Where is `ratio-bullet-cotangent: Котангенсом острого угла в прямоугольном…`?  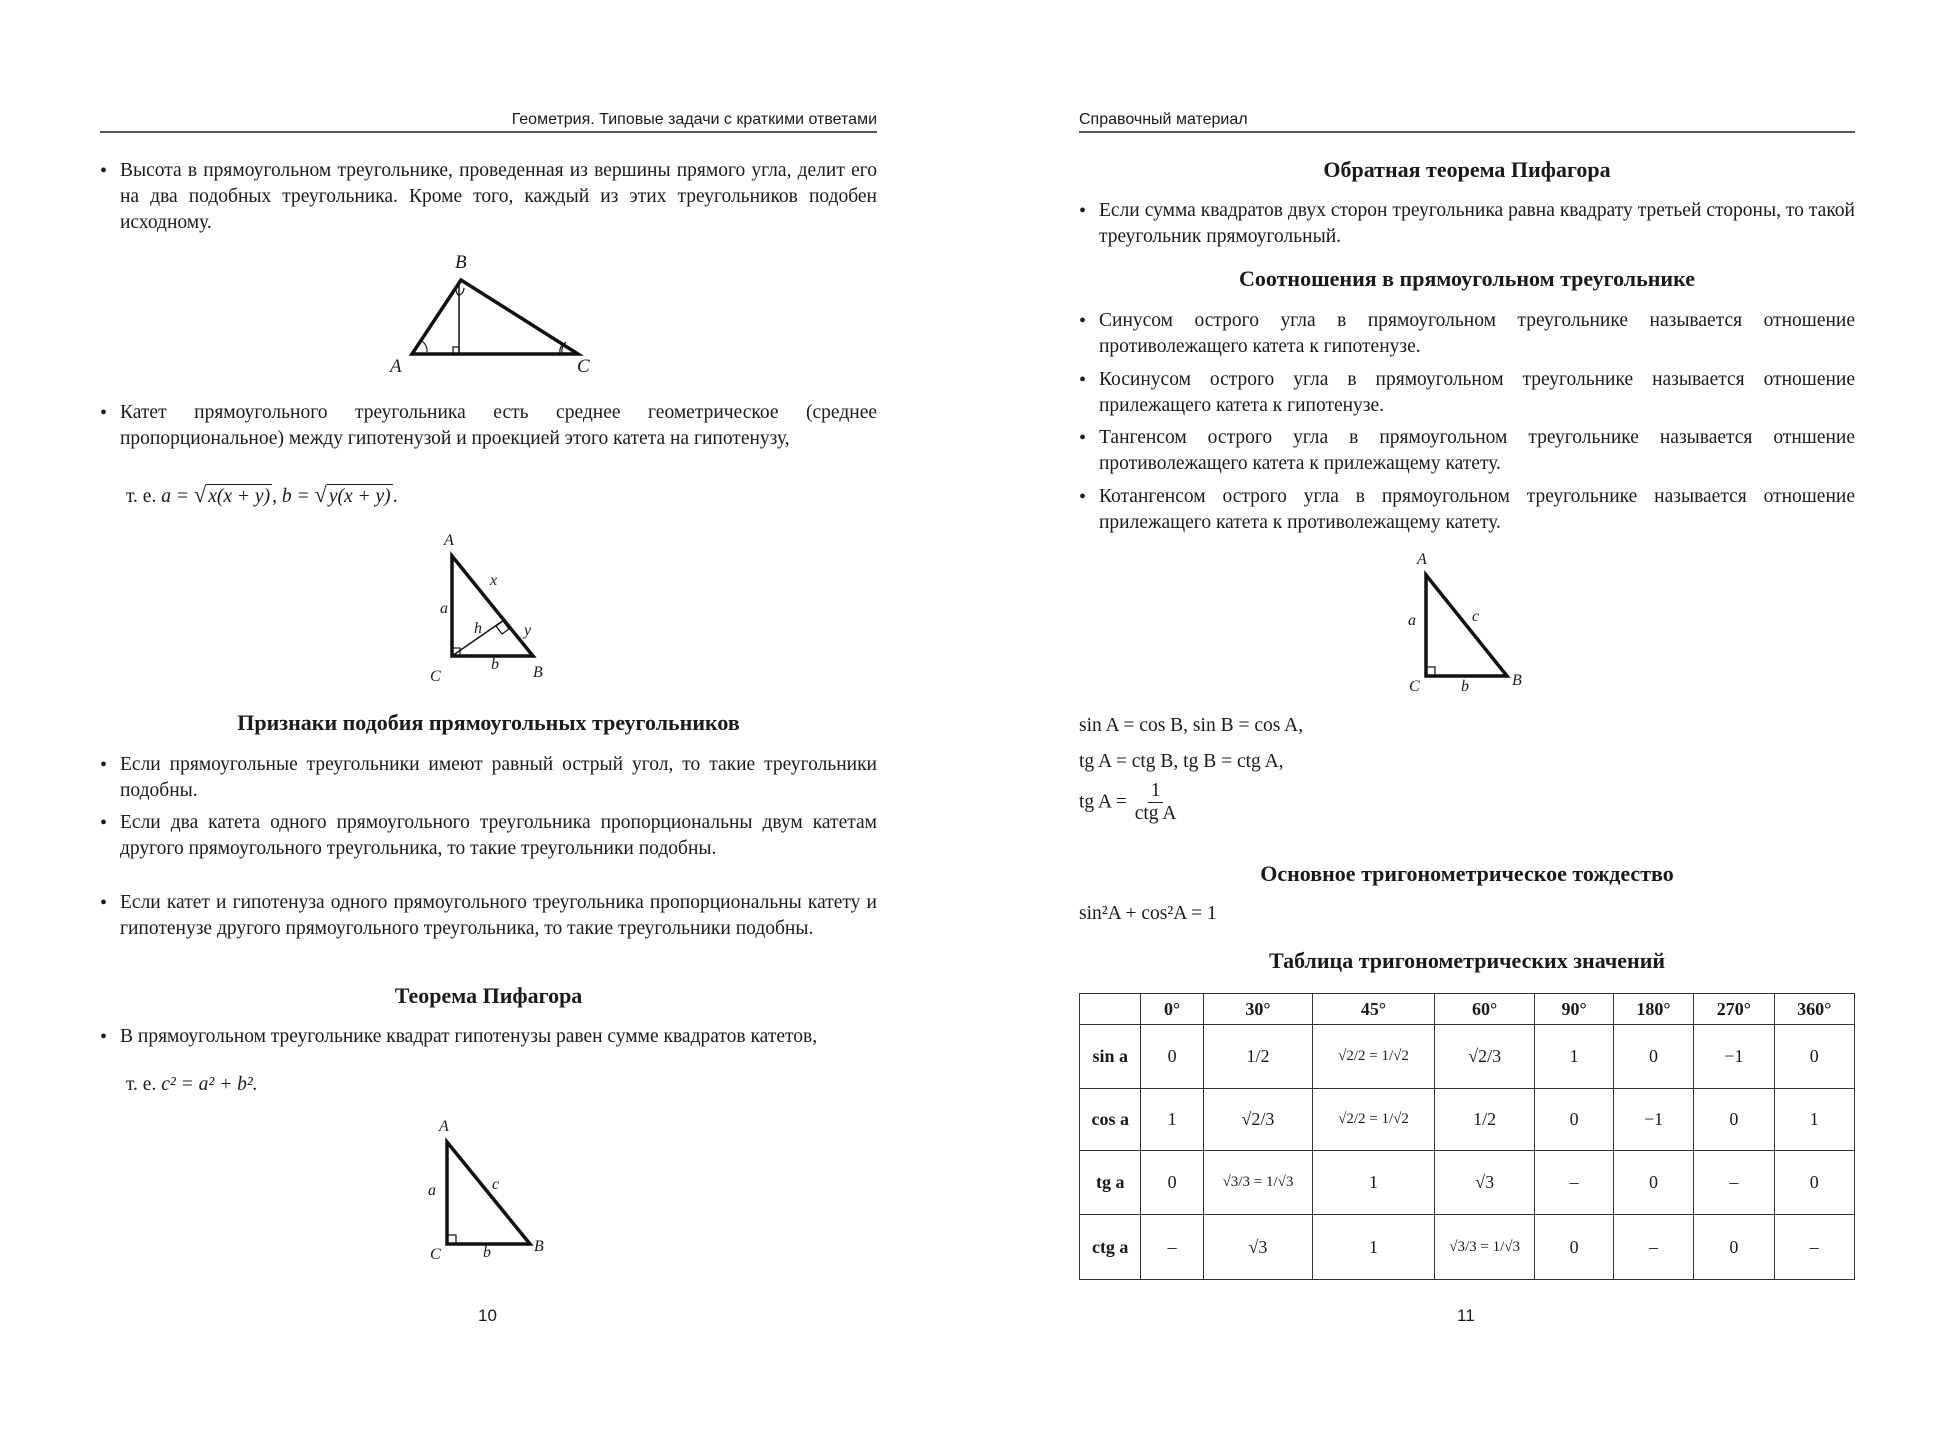
ratio-bullet-cotangent: Котангенсом острого угла в прямоугольном… is located at coordinates (1467, 510).